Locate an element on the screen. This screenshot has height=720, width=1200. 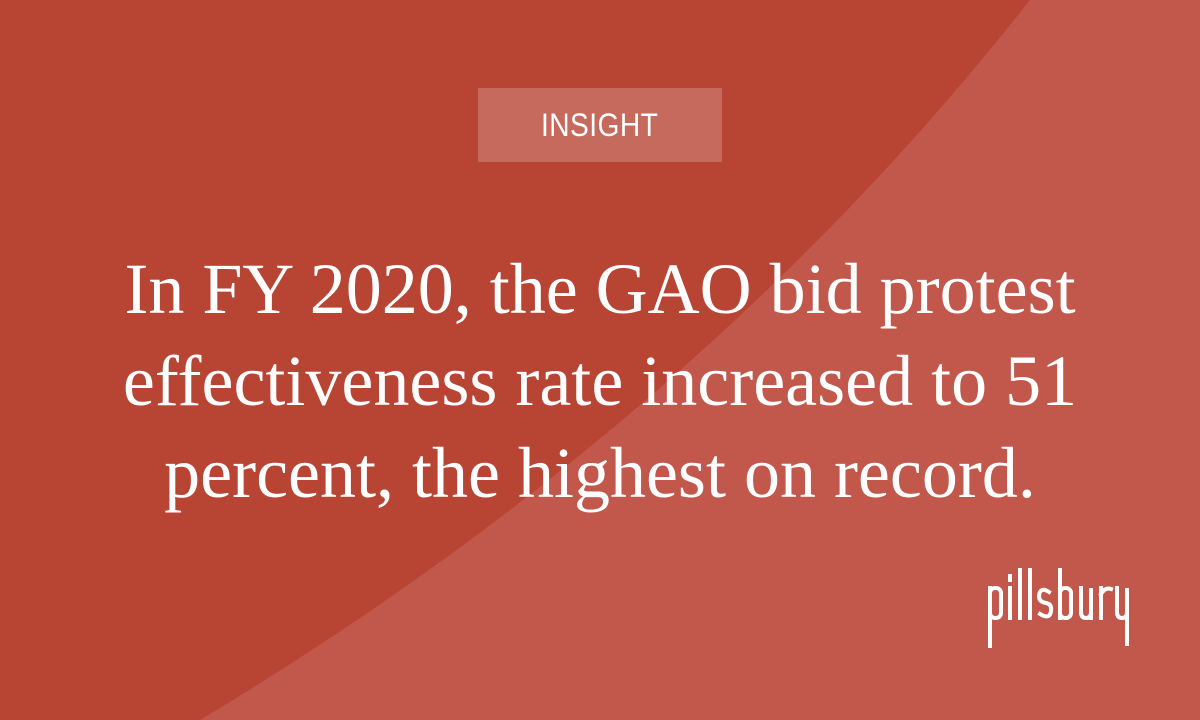
pillsbury-logo is located at coordinates (1058, 608).